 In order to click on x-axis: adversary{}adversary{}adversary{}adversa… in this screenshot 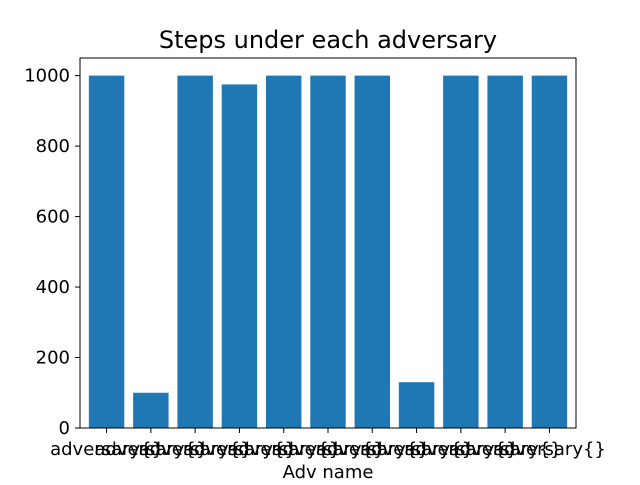, I will do `click(328, 444)`.